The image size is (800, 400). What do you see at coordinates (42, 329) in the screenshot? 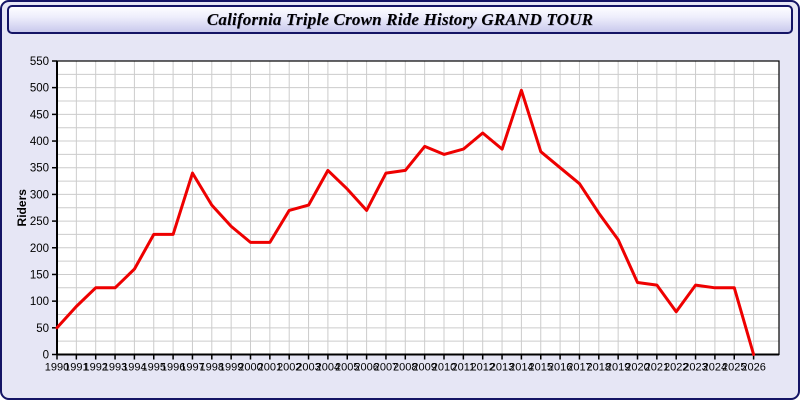
I see `y-tick-label: 50` at bounding box center [42, 329].